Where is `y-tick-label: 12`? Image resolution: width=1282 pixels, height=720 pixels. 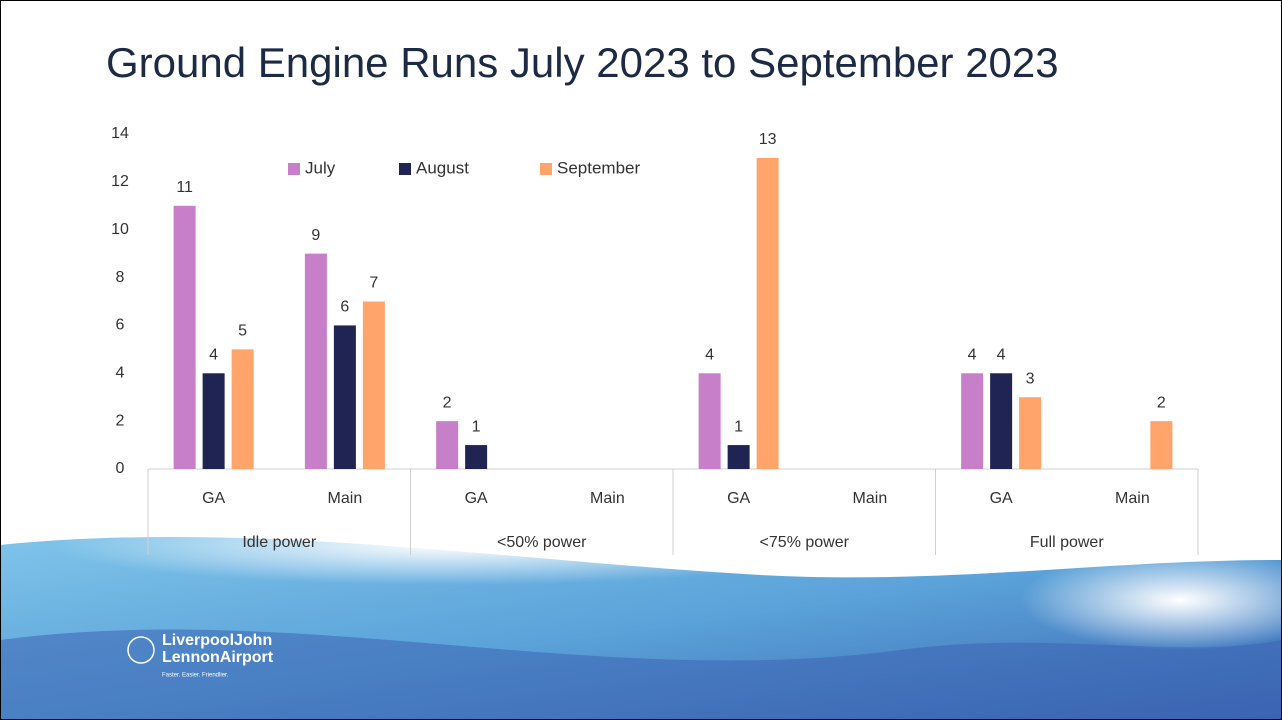 y-tick-label: 12 is located at coordinates (120, 181).